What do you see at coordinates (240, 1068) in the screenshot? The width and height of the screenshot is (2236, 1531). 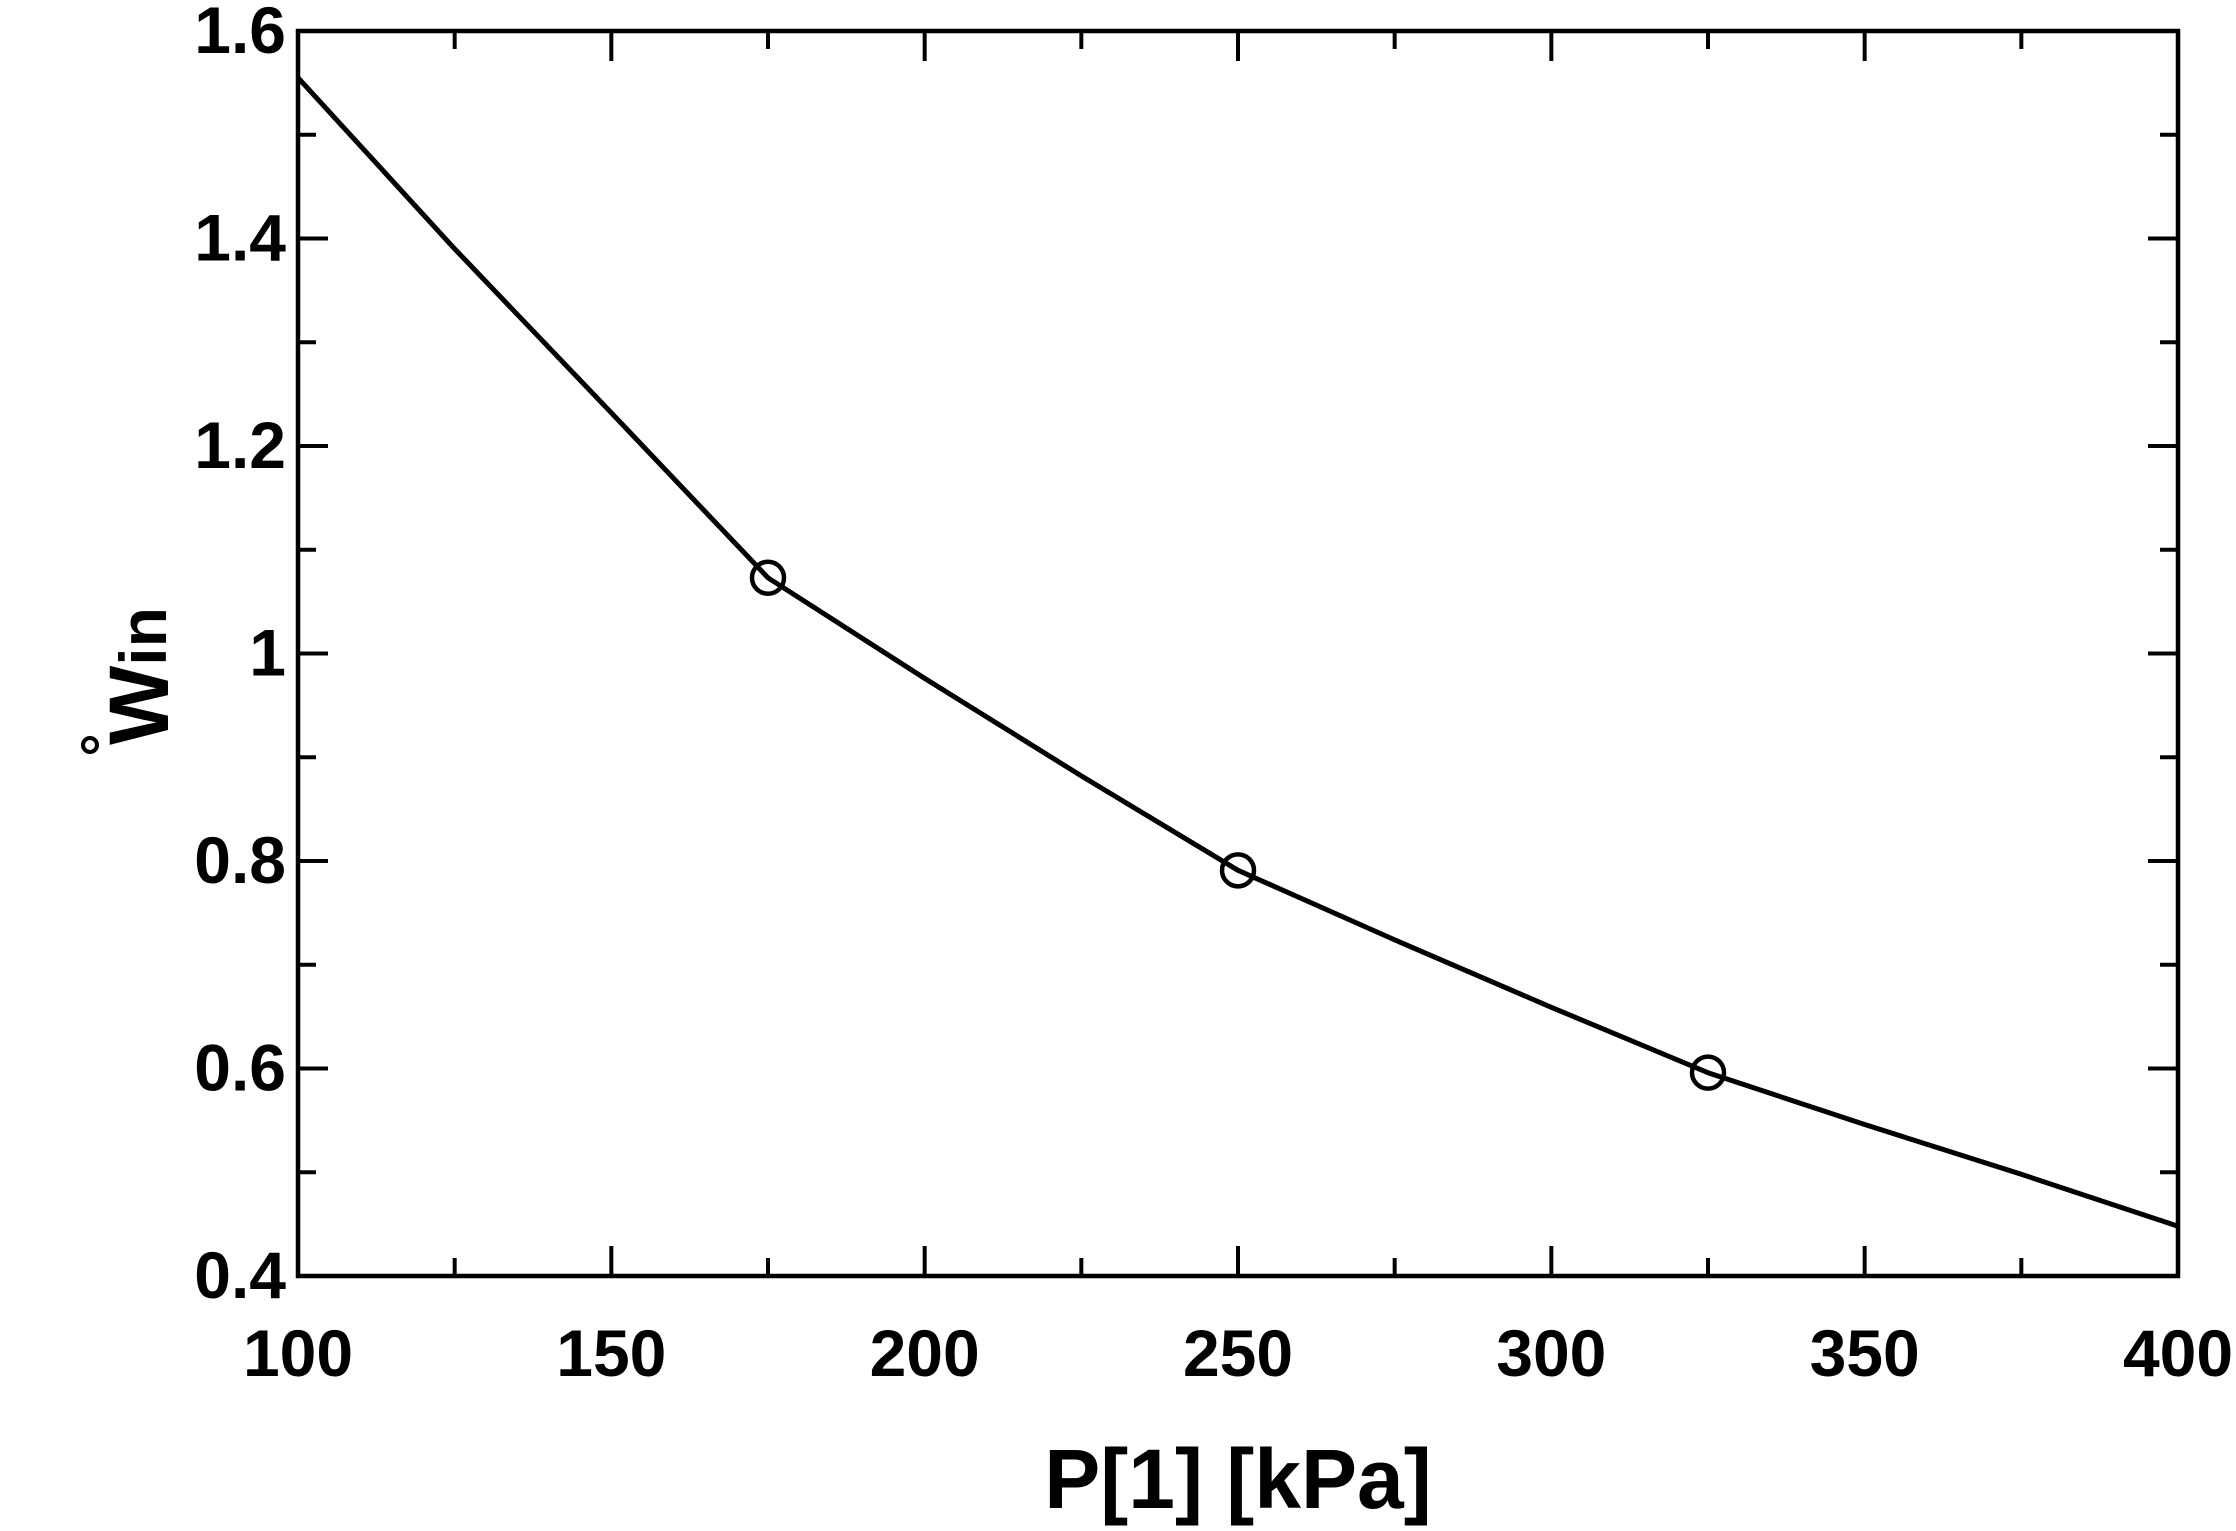 I see `y-tick-label: 0.6` at bounding box center [240, 1068].